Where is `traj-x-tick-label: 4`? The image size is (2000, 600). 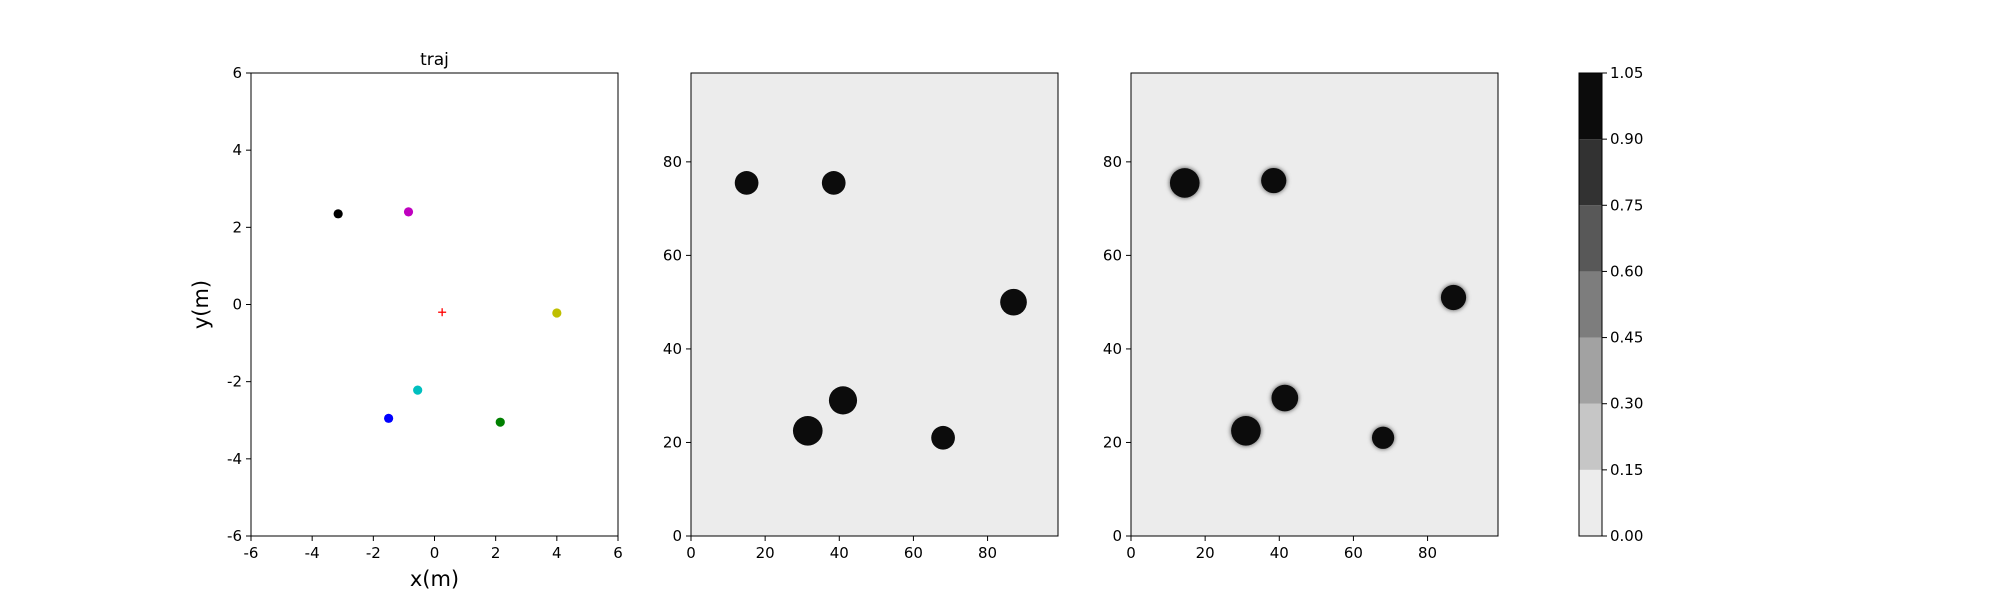
traj-x-tick-label: 4 is located at coordinates (557, 553).